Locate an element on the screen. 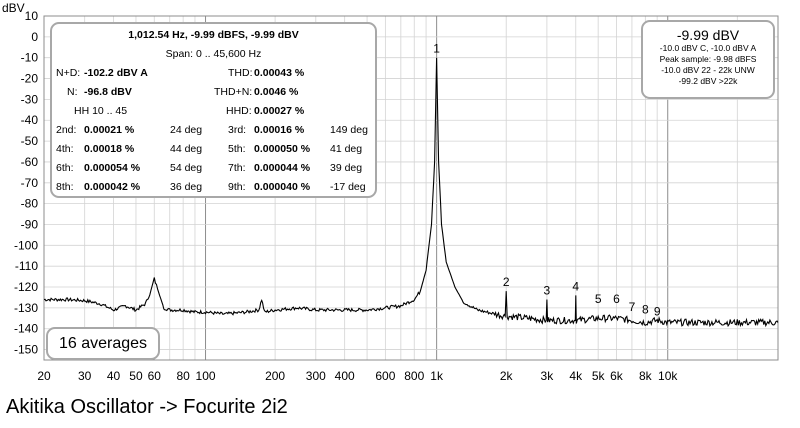 This screenshot has width=800, height=428. summary-main: -9.99 dBV is located at coordinates (708, 35).